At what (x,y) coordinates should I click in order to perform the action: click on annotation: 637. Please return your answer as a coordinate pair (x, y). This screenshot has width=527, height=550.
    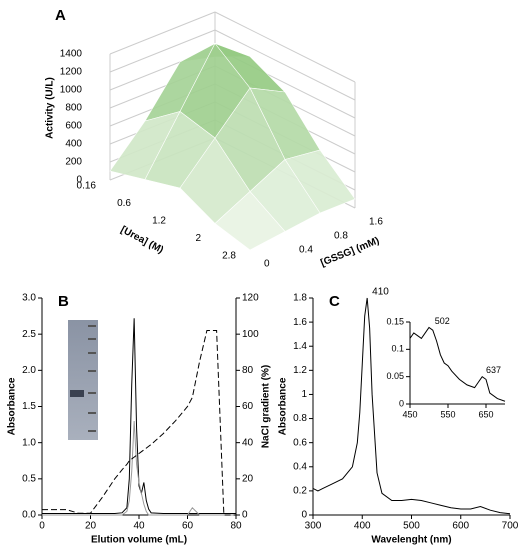
    Looking at the image, I should click on (493, 370).